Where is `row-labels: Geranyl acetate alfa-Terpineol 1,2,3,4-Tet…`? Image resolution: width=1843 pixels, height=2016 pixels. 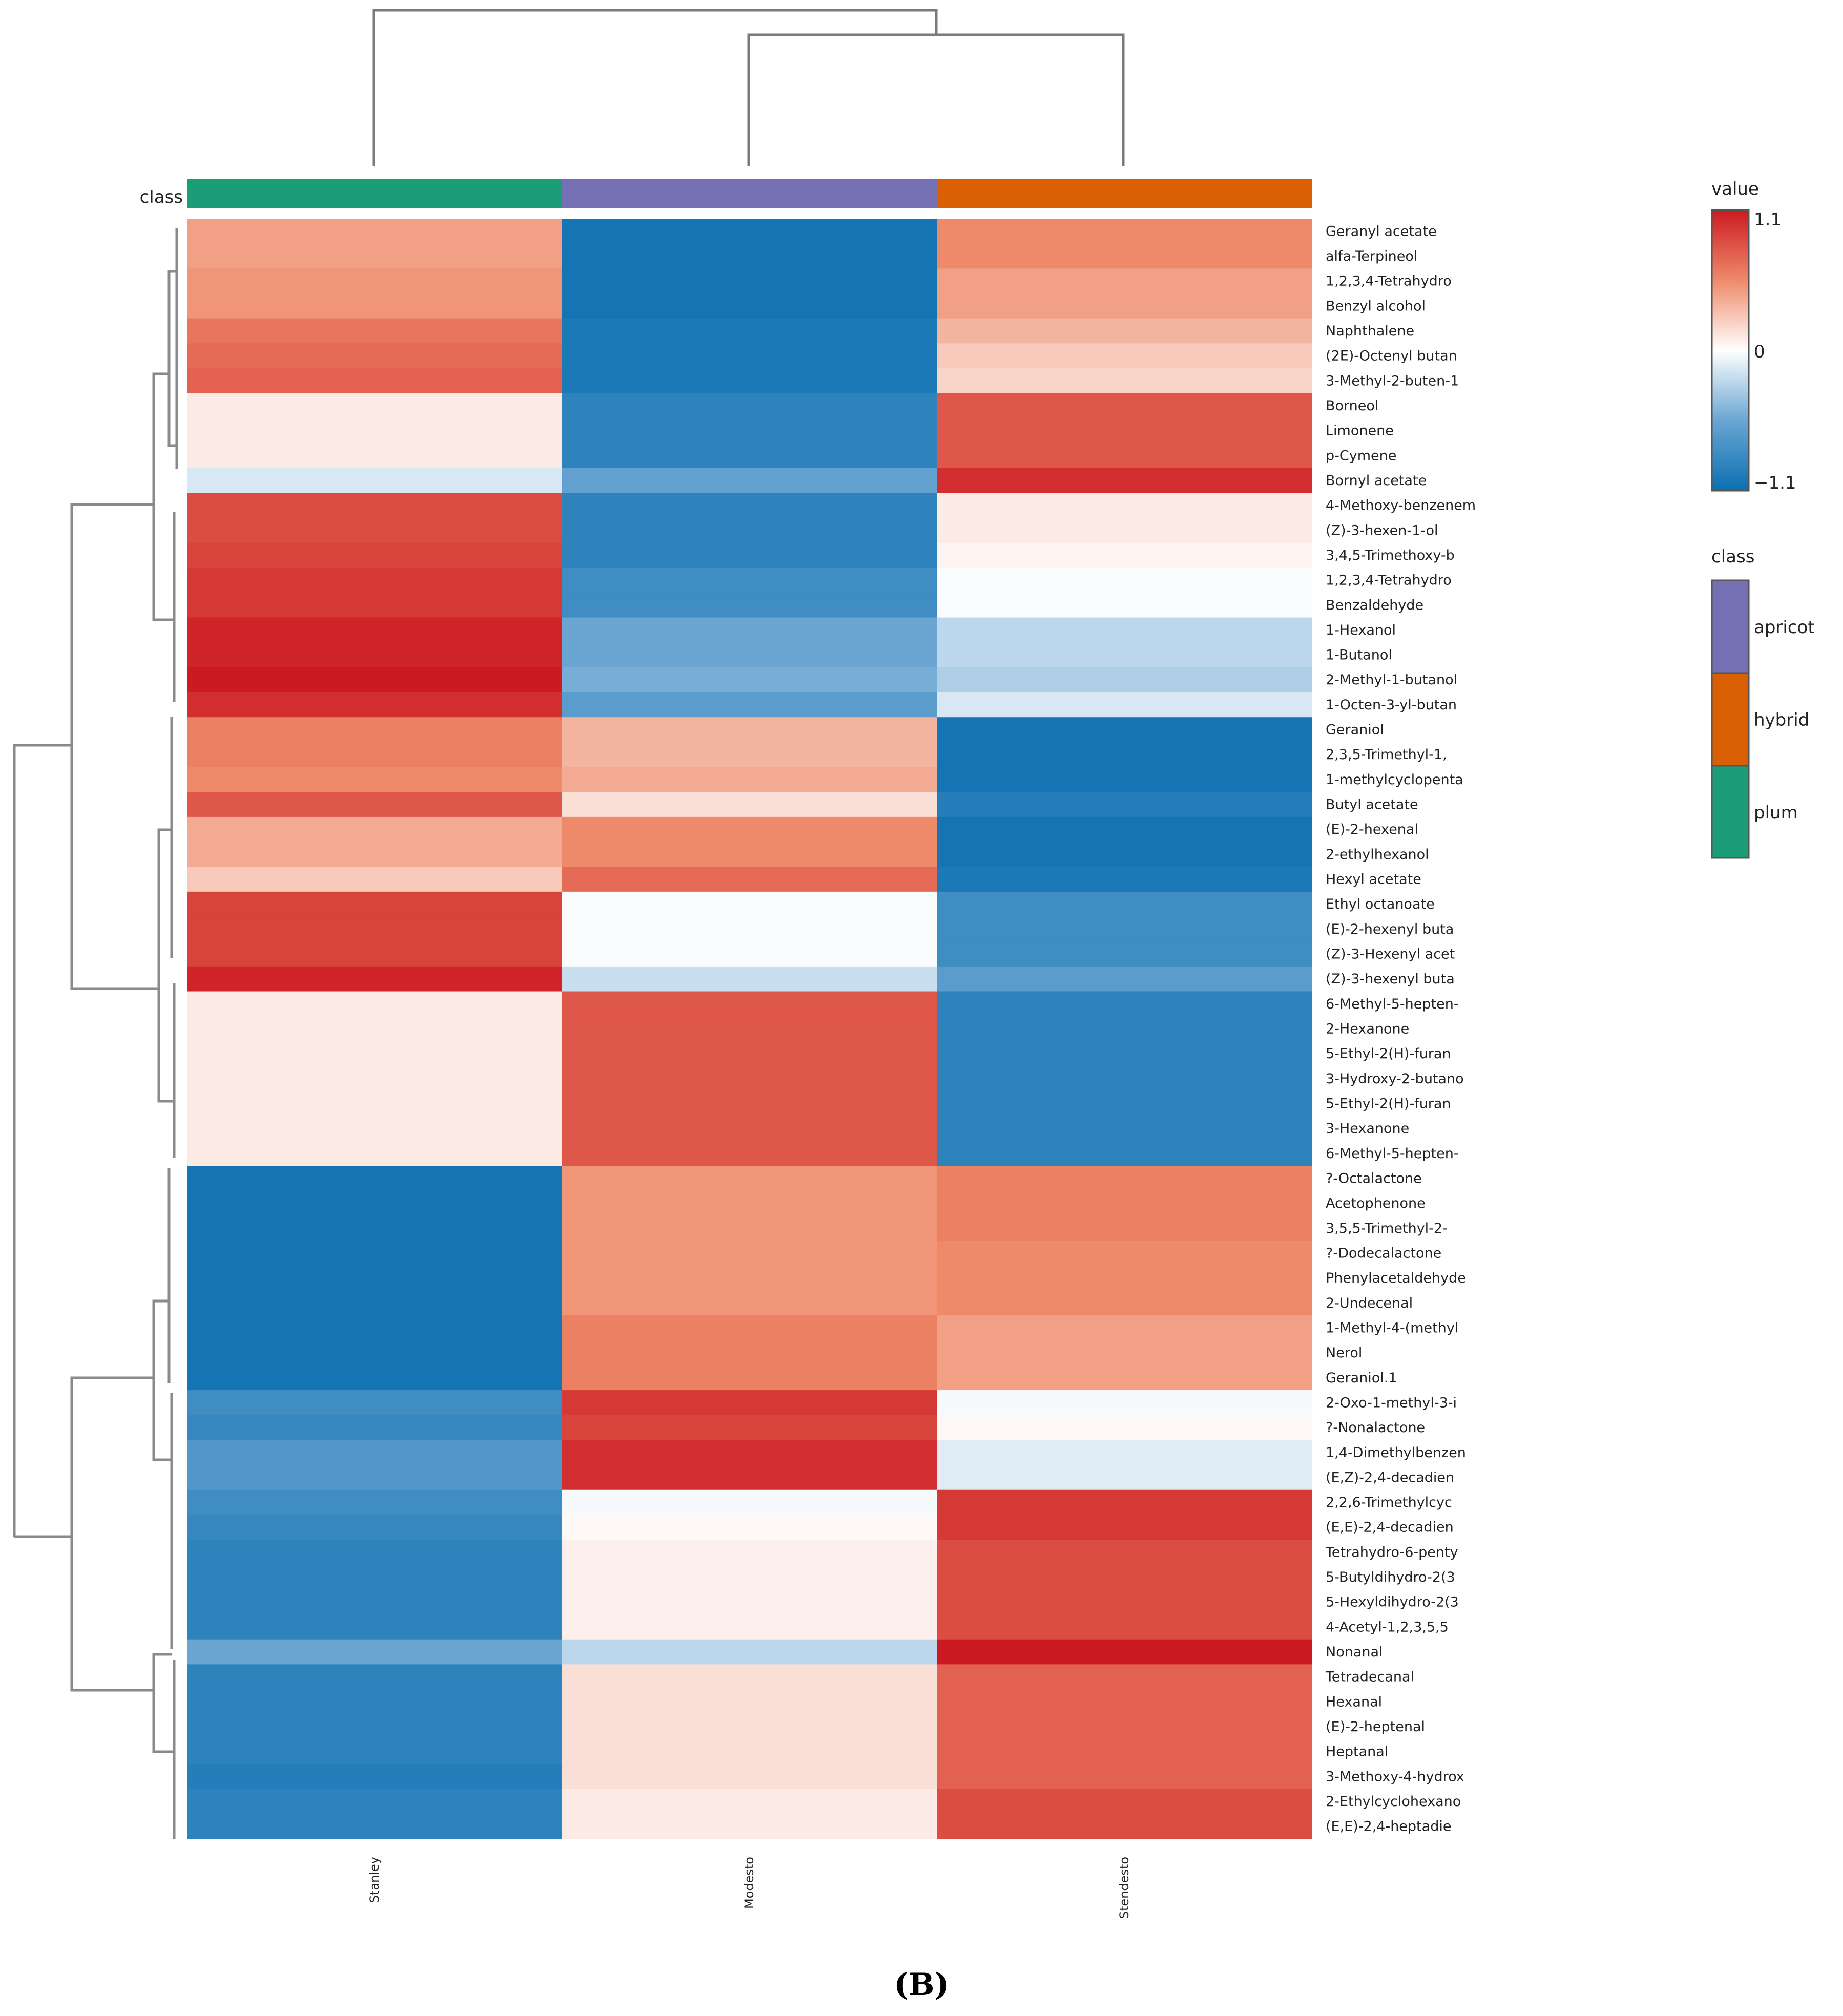
row-labels: Geranyl acetate alfa-Terpineol 1,2,3,4-Tet… is located at coordinates (1400, 1028).